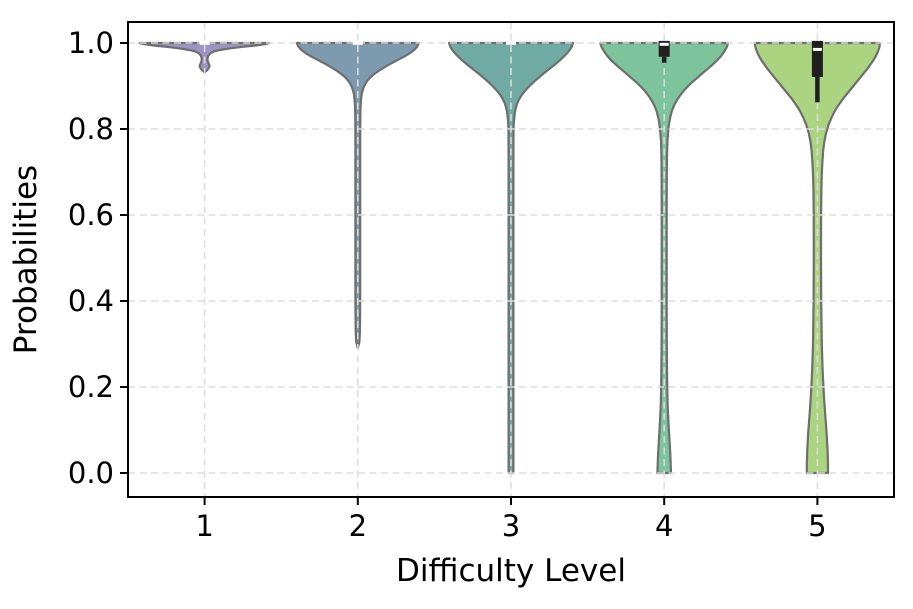  I want to click on x-tick-label: 4, so click(664, 526).